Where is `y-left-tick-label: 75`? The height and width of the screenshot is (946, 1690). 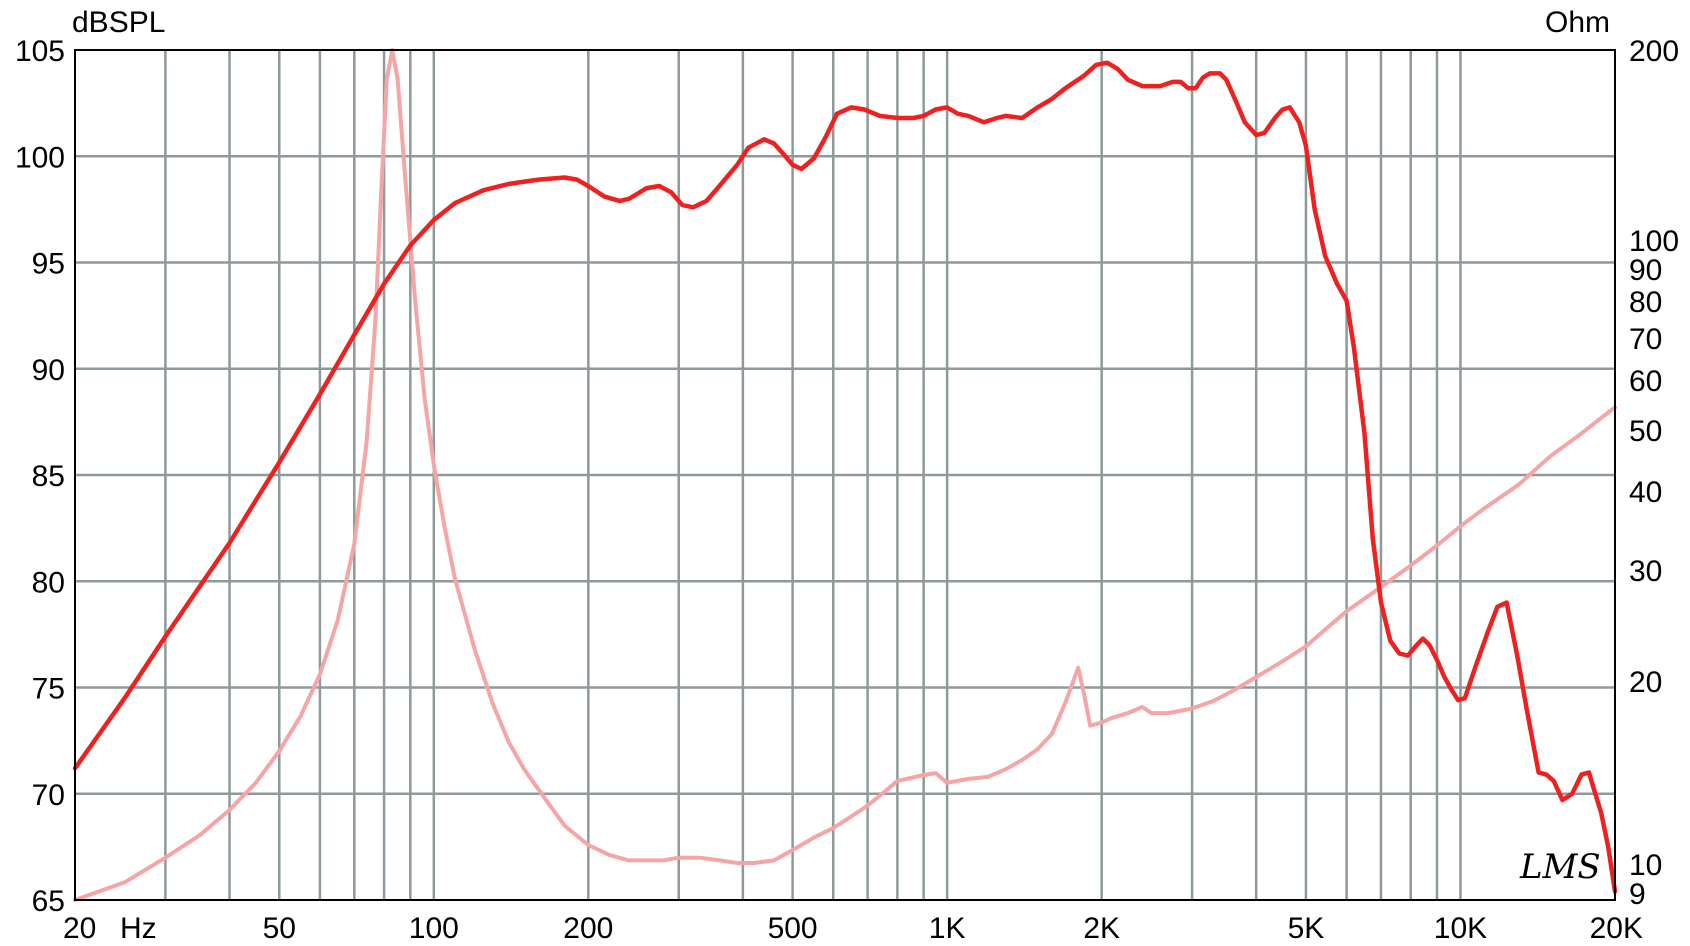 y-left-tick-label: 75 is located at coordinates (48, 689).